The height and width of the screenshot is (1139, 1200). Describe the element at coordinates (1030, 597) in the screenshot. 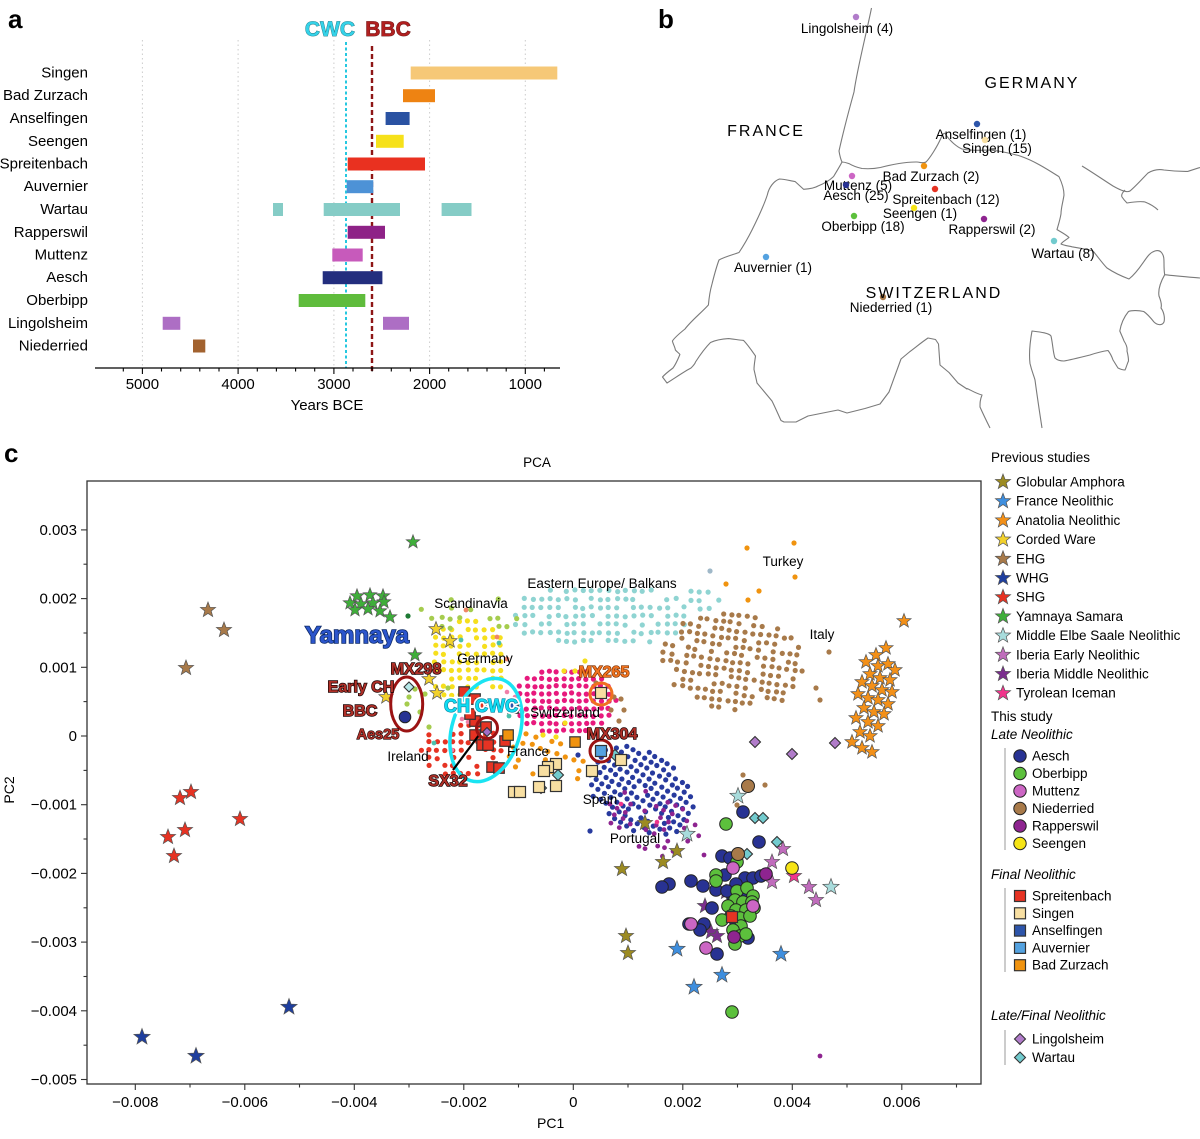

I see `svg-text: SHG` at that location.